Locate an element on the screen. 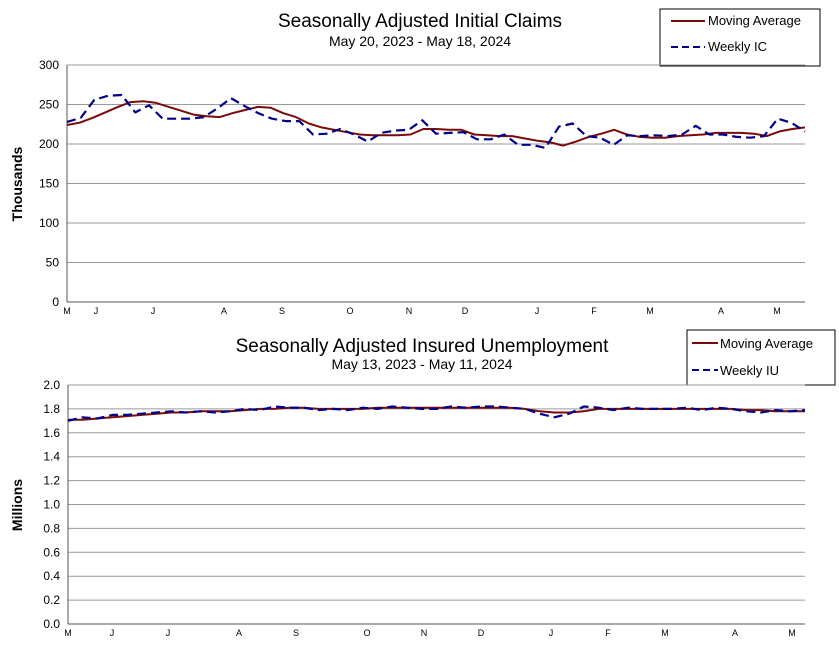  y-tick-label: 0.6 is located at coordinates (51, 552).